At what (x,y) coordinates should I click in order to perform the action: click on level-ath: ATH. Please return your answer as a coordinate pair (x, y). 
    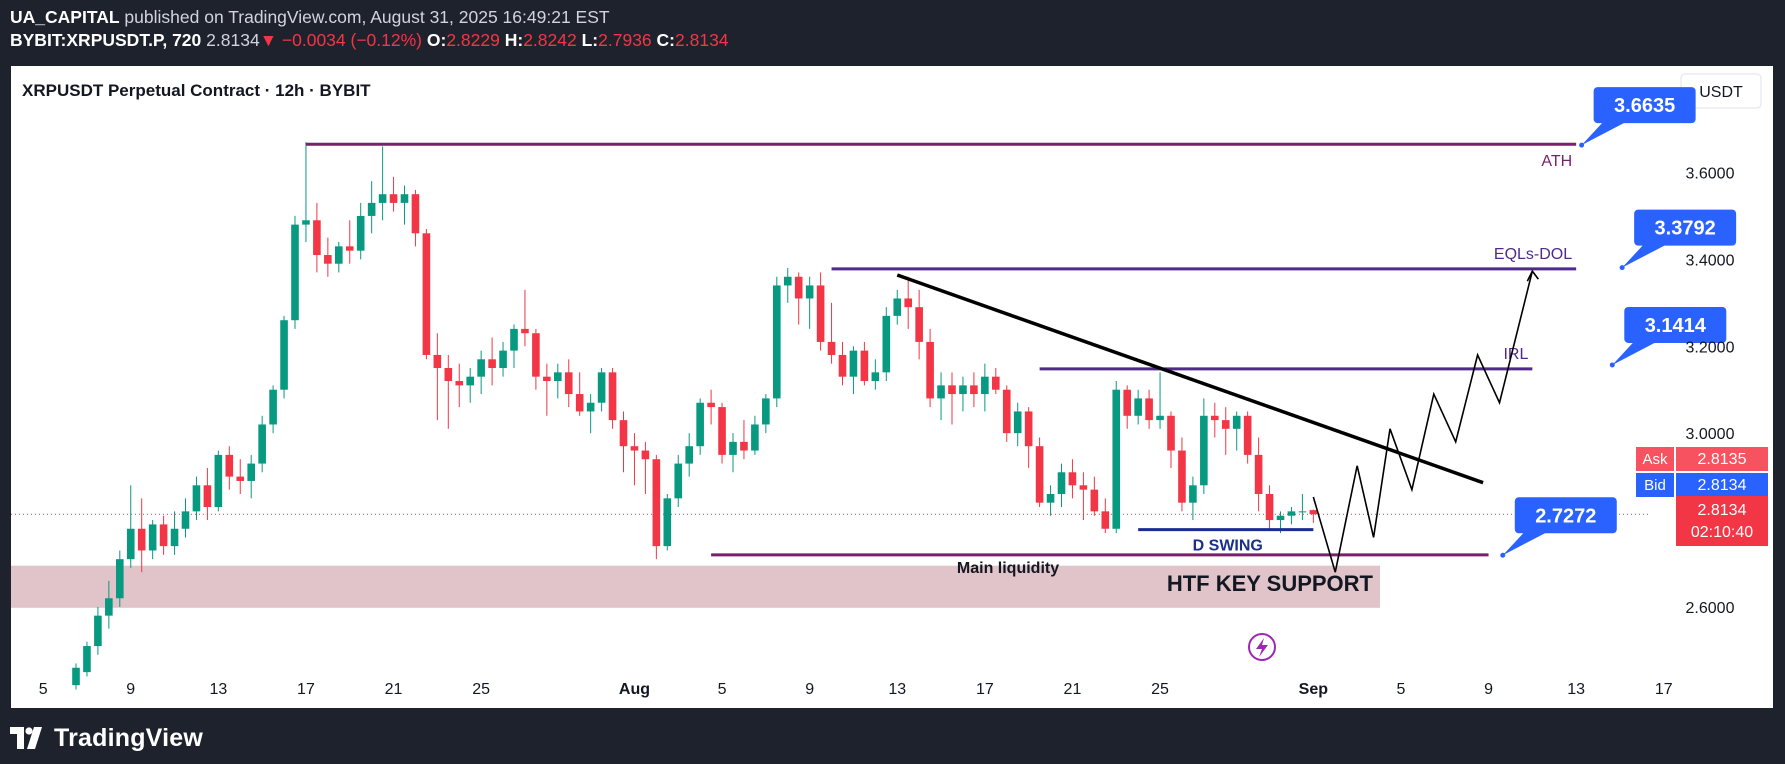
    Looking at the image, I should click on (941, 156).